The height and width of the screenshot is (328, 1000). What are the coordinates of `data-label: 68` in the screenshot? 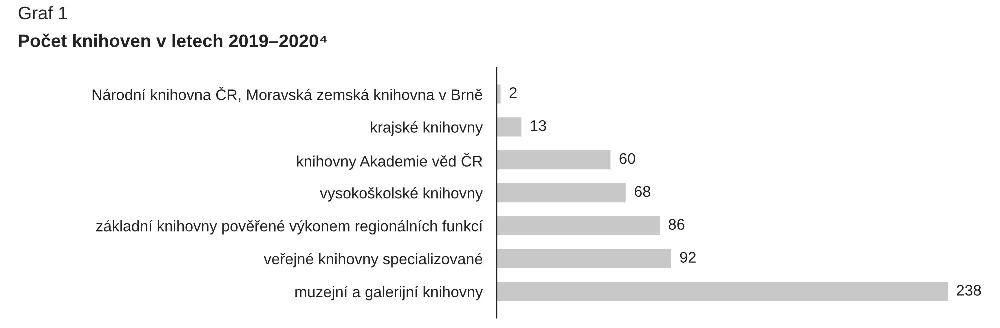 It's located at (642, 192).